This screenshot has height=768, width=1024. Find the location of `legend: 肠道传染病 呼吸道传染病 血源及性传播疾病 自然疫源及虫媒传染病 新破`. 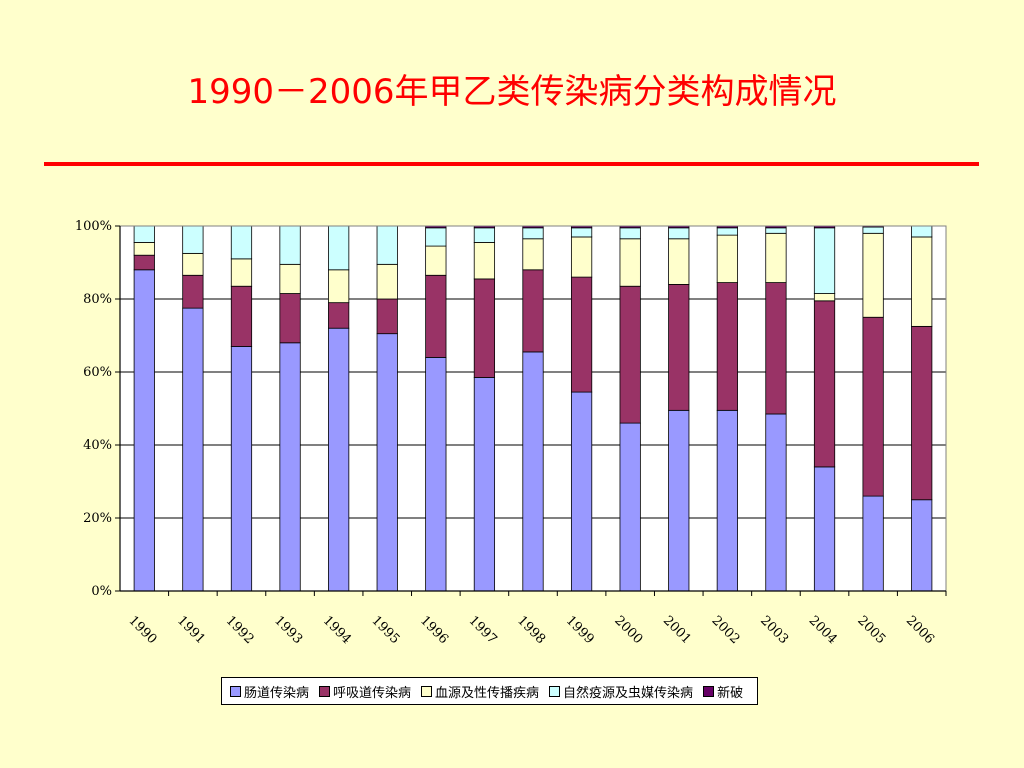

legend: 肠道传染病 呼吸道传染病 血源及性传播疾病 自然疫源及虫媒传染病 新破 is located at coordinates (490, 691).